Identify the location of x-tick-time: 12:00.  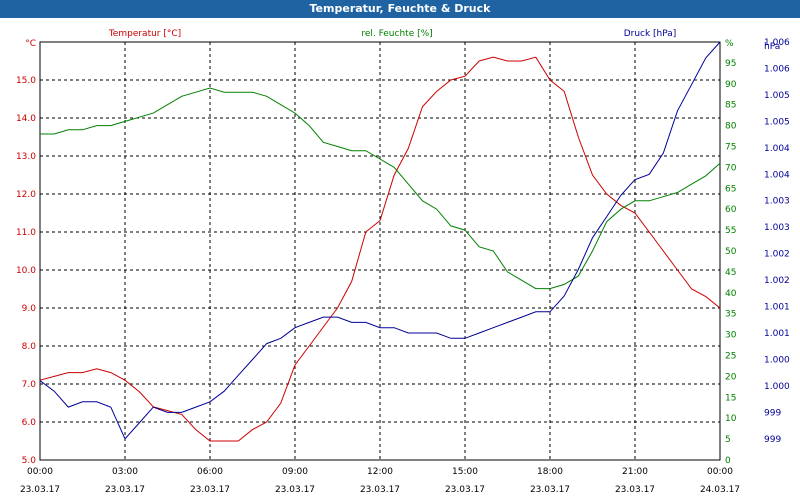
(380, 472).